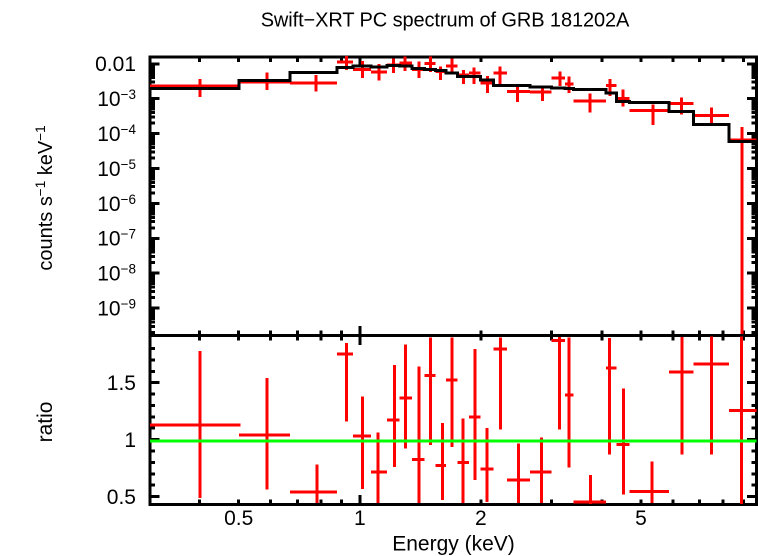  What do you see at coordinates (115, 64) in the screenshot?
I see `svg-text: 0.01` at bounding box center [115, 64].